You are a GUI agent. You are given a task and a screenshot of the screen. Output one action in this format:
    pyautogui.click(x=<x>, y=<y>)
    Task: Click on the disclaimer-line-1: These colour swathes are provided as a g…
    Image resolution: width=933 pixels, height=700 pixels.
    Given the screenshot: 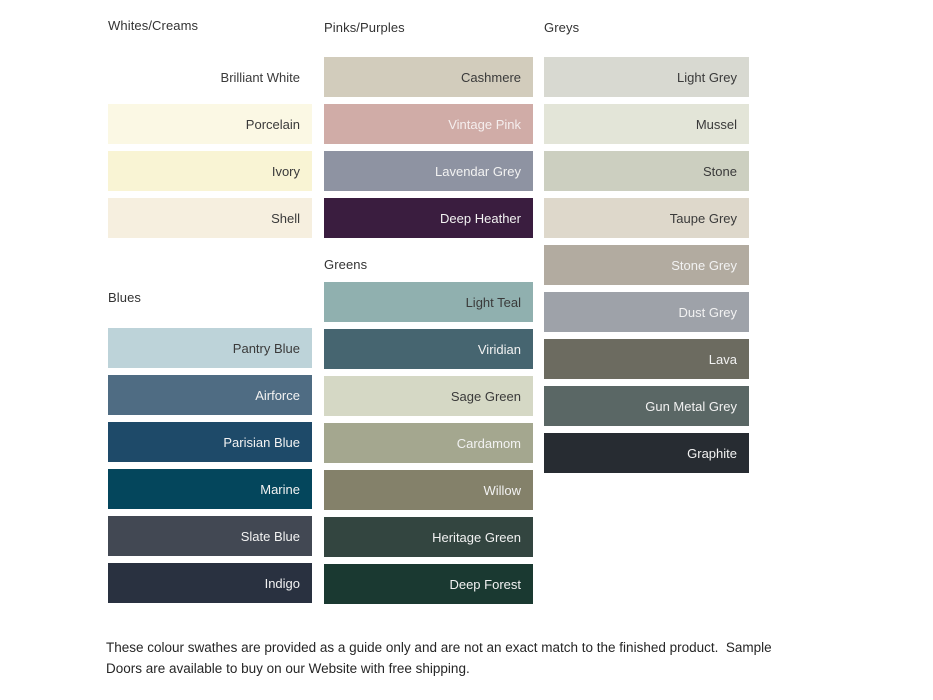 What is the action you would take?
    pyautogui.click(x=439, y=647)
    